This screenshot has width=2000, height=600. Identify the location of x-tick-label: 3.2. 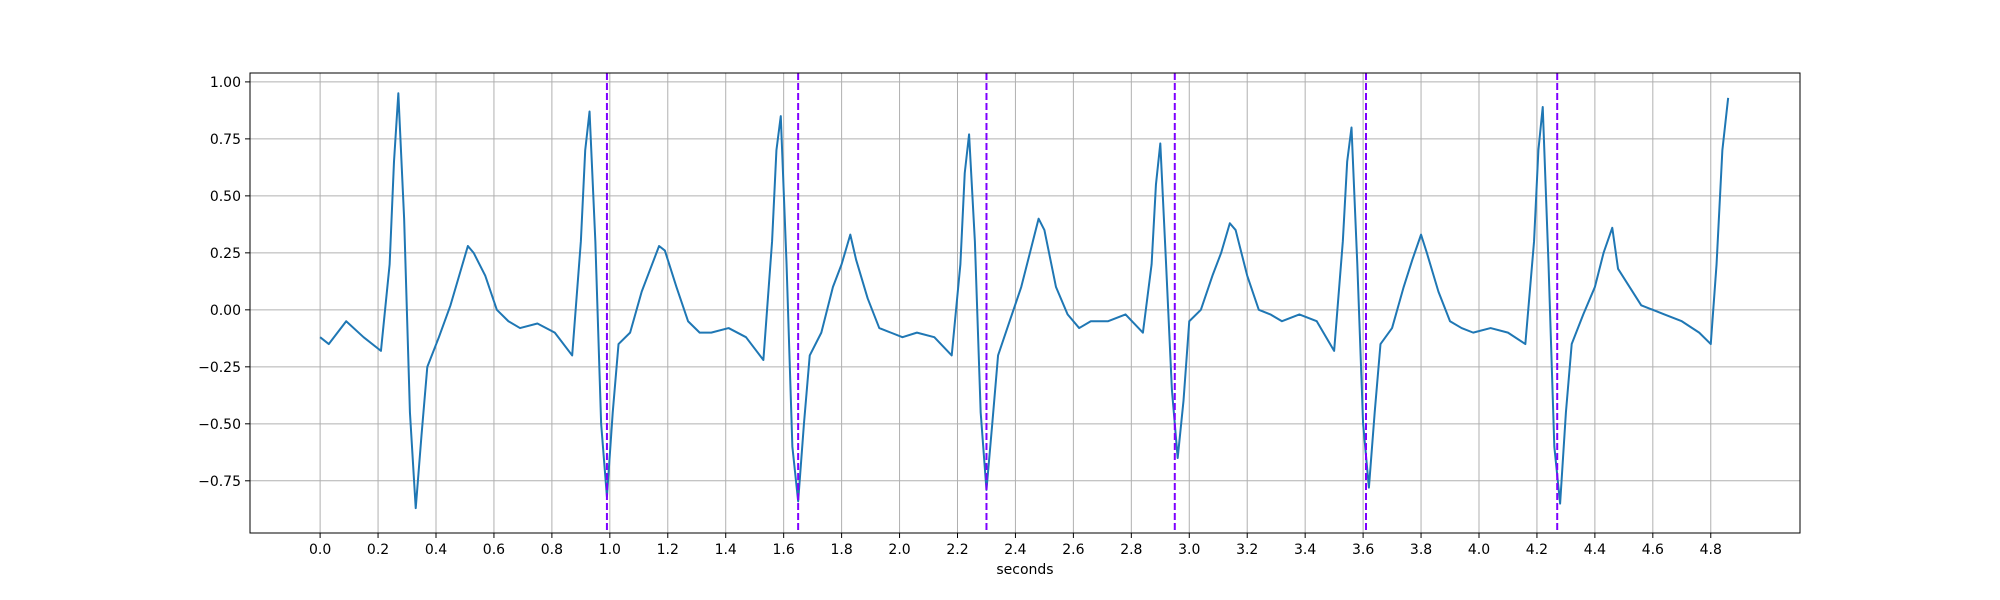
(1247, 550).